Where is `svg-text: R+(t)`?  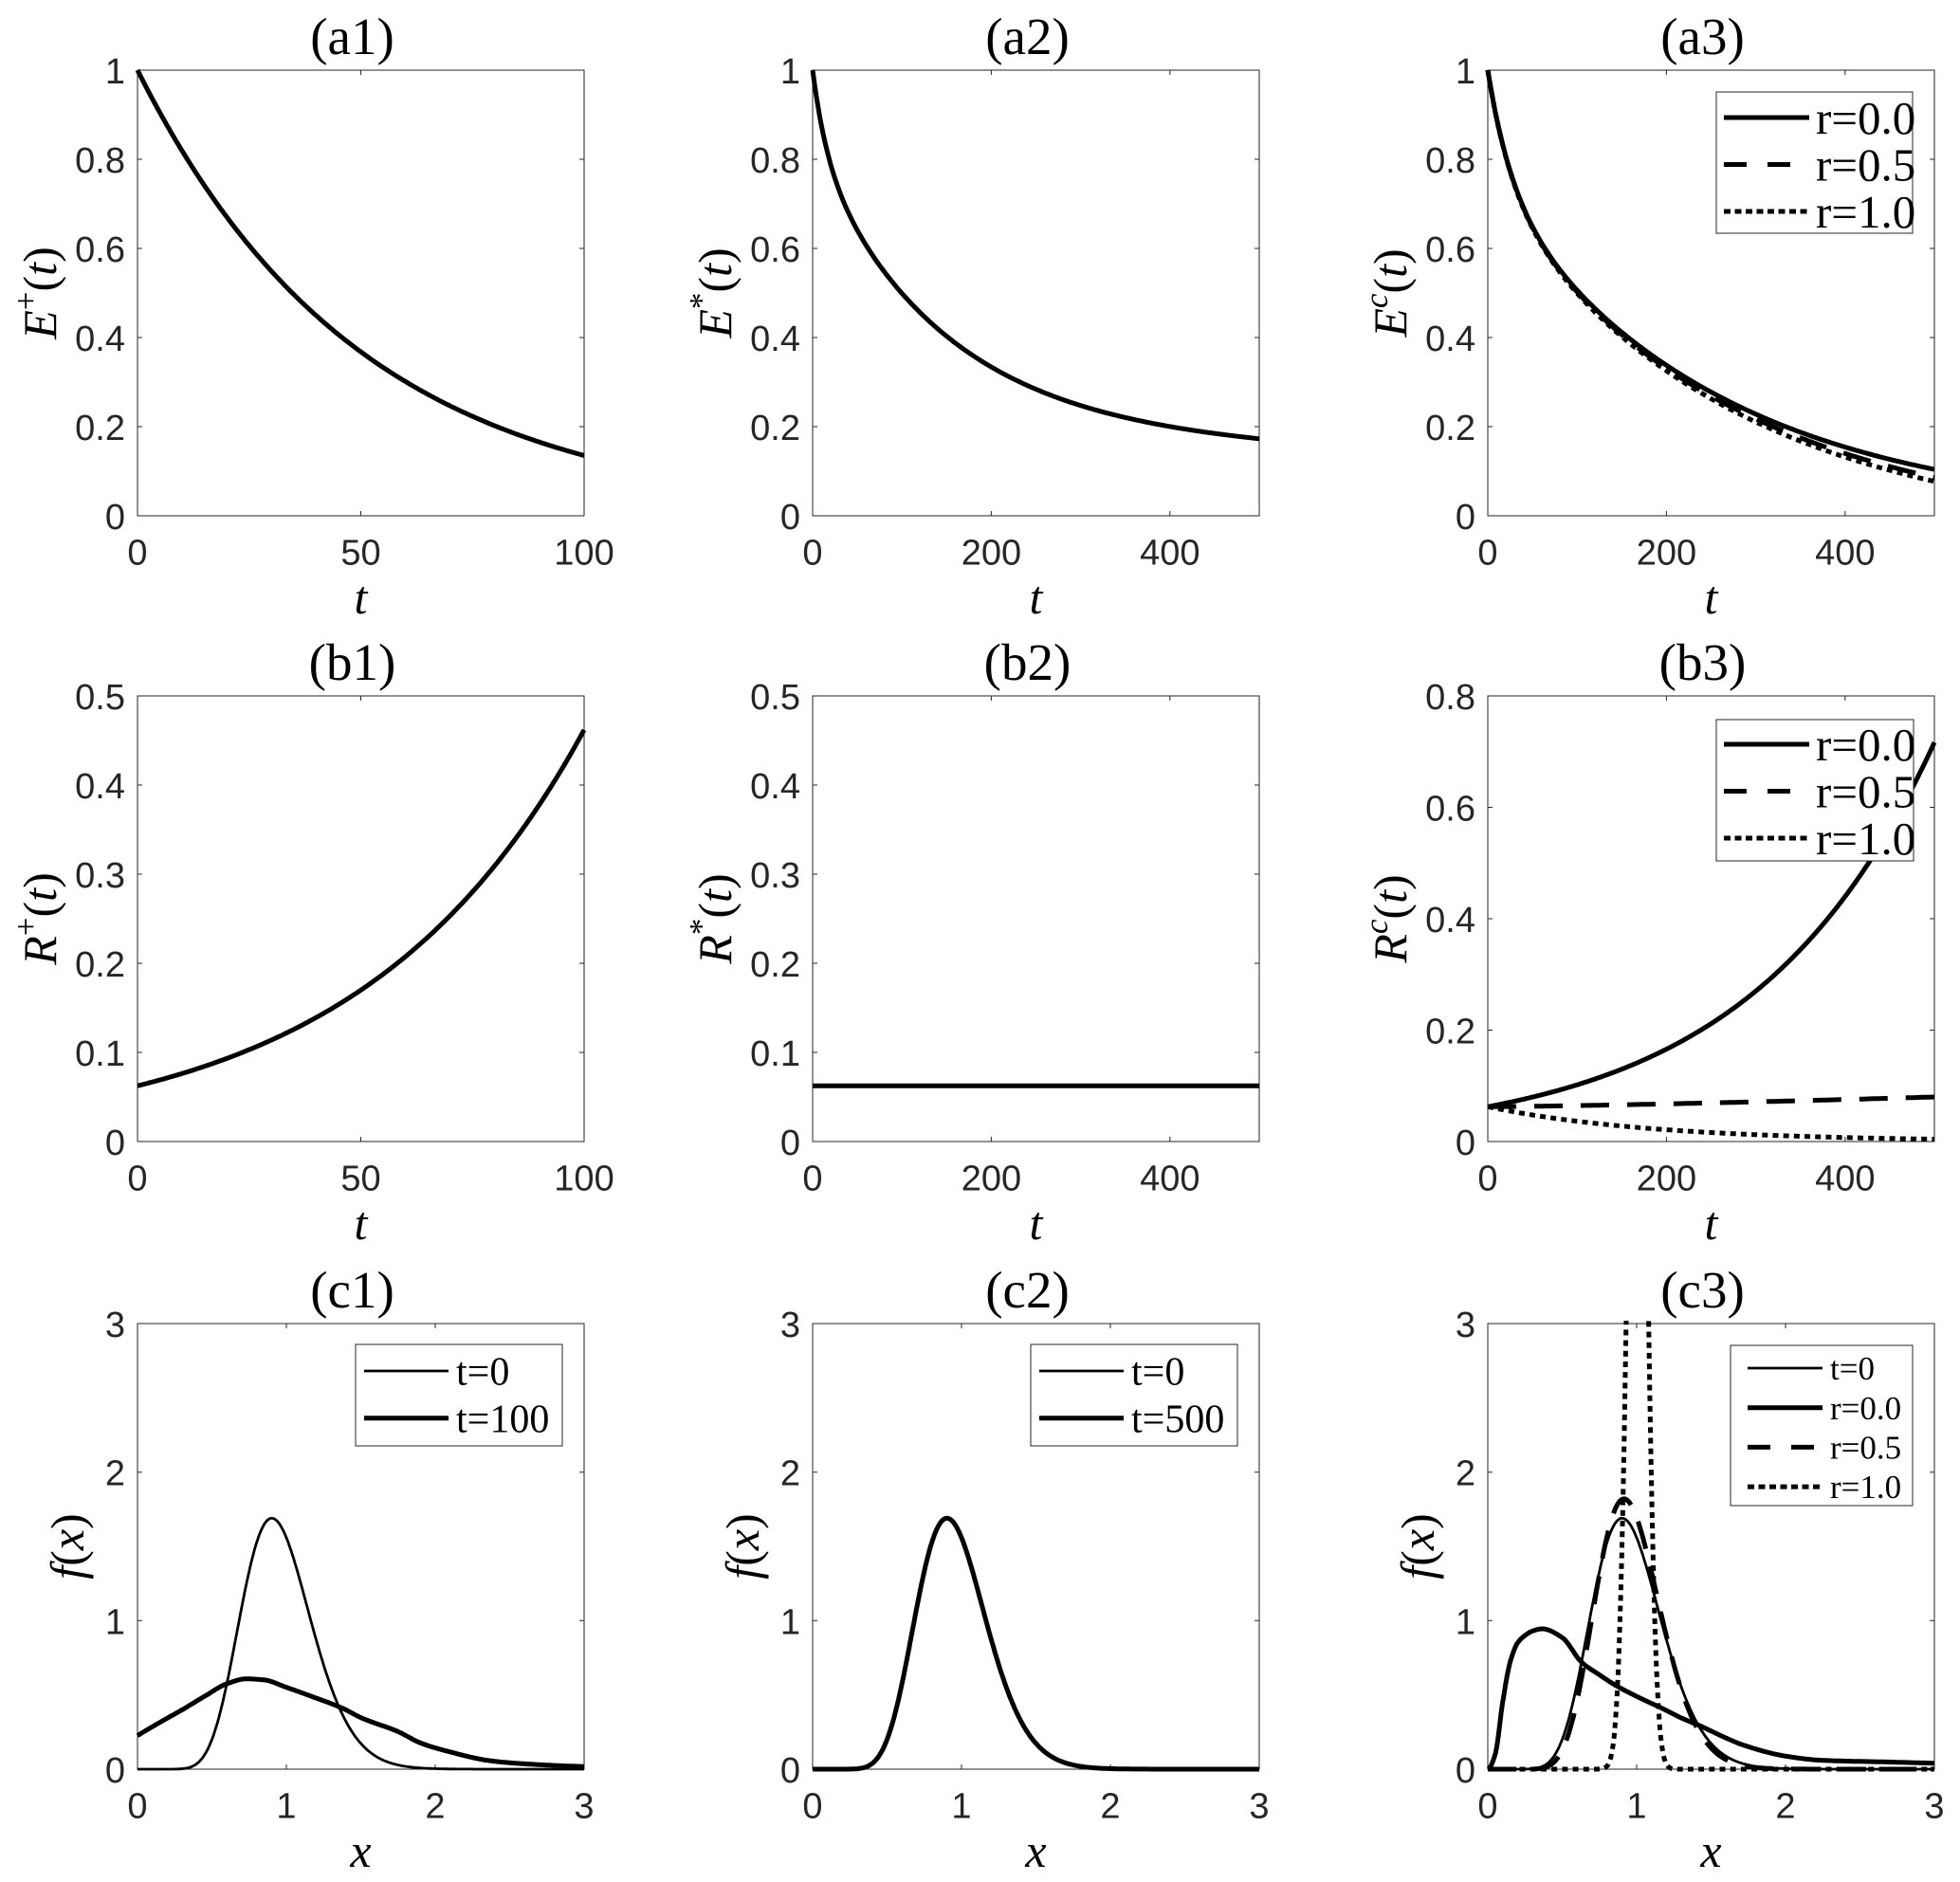 svg-text: R+(t) is located at coordinates (37, 919).